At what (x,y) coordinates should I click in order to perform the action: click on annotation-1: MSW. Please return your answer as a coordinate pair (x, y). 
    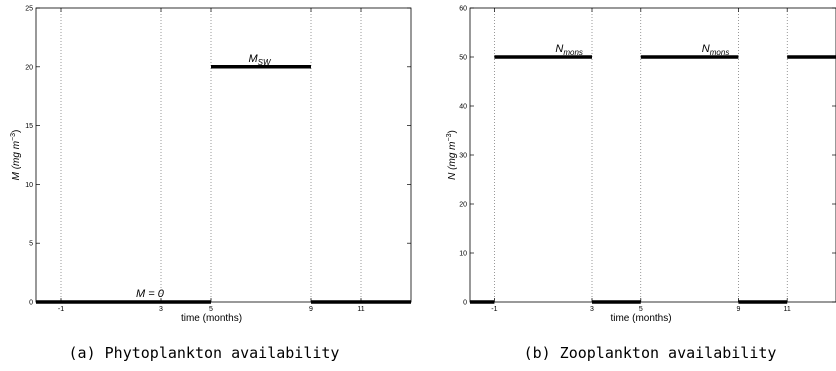
    Looking at the image, I should click on (261, 60).